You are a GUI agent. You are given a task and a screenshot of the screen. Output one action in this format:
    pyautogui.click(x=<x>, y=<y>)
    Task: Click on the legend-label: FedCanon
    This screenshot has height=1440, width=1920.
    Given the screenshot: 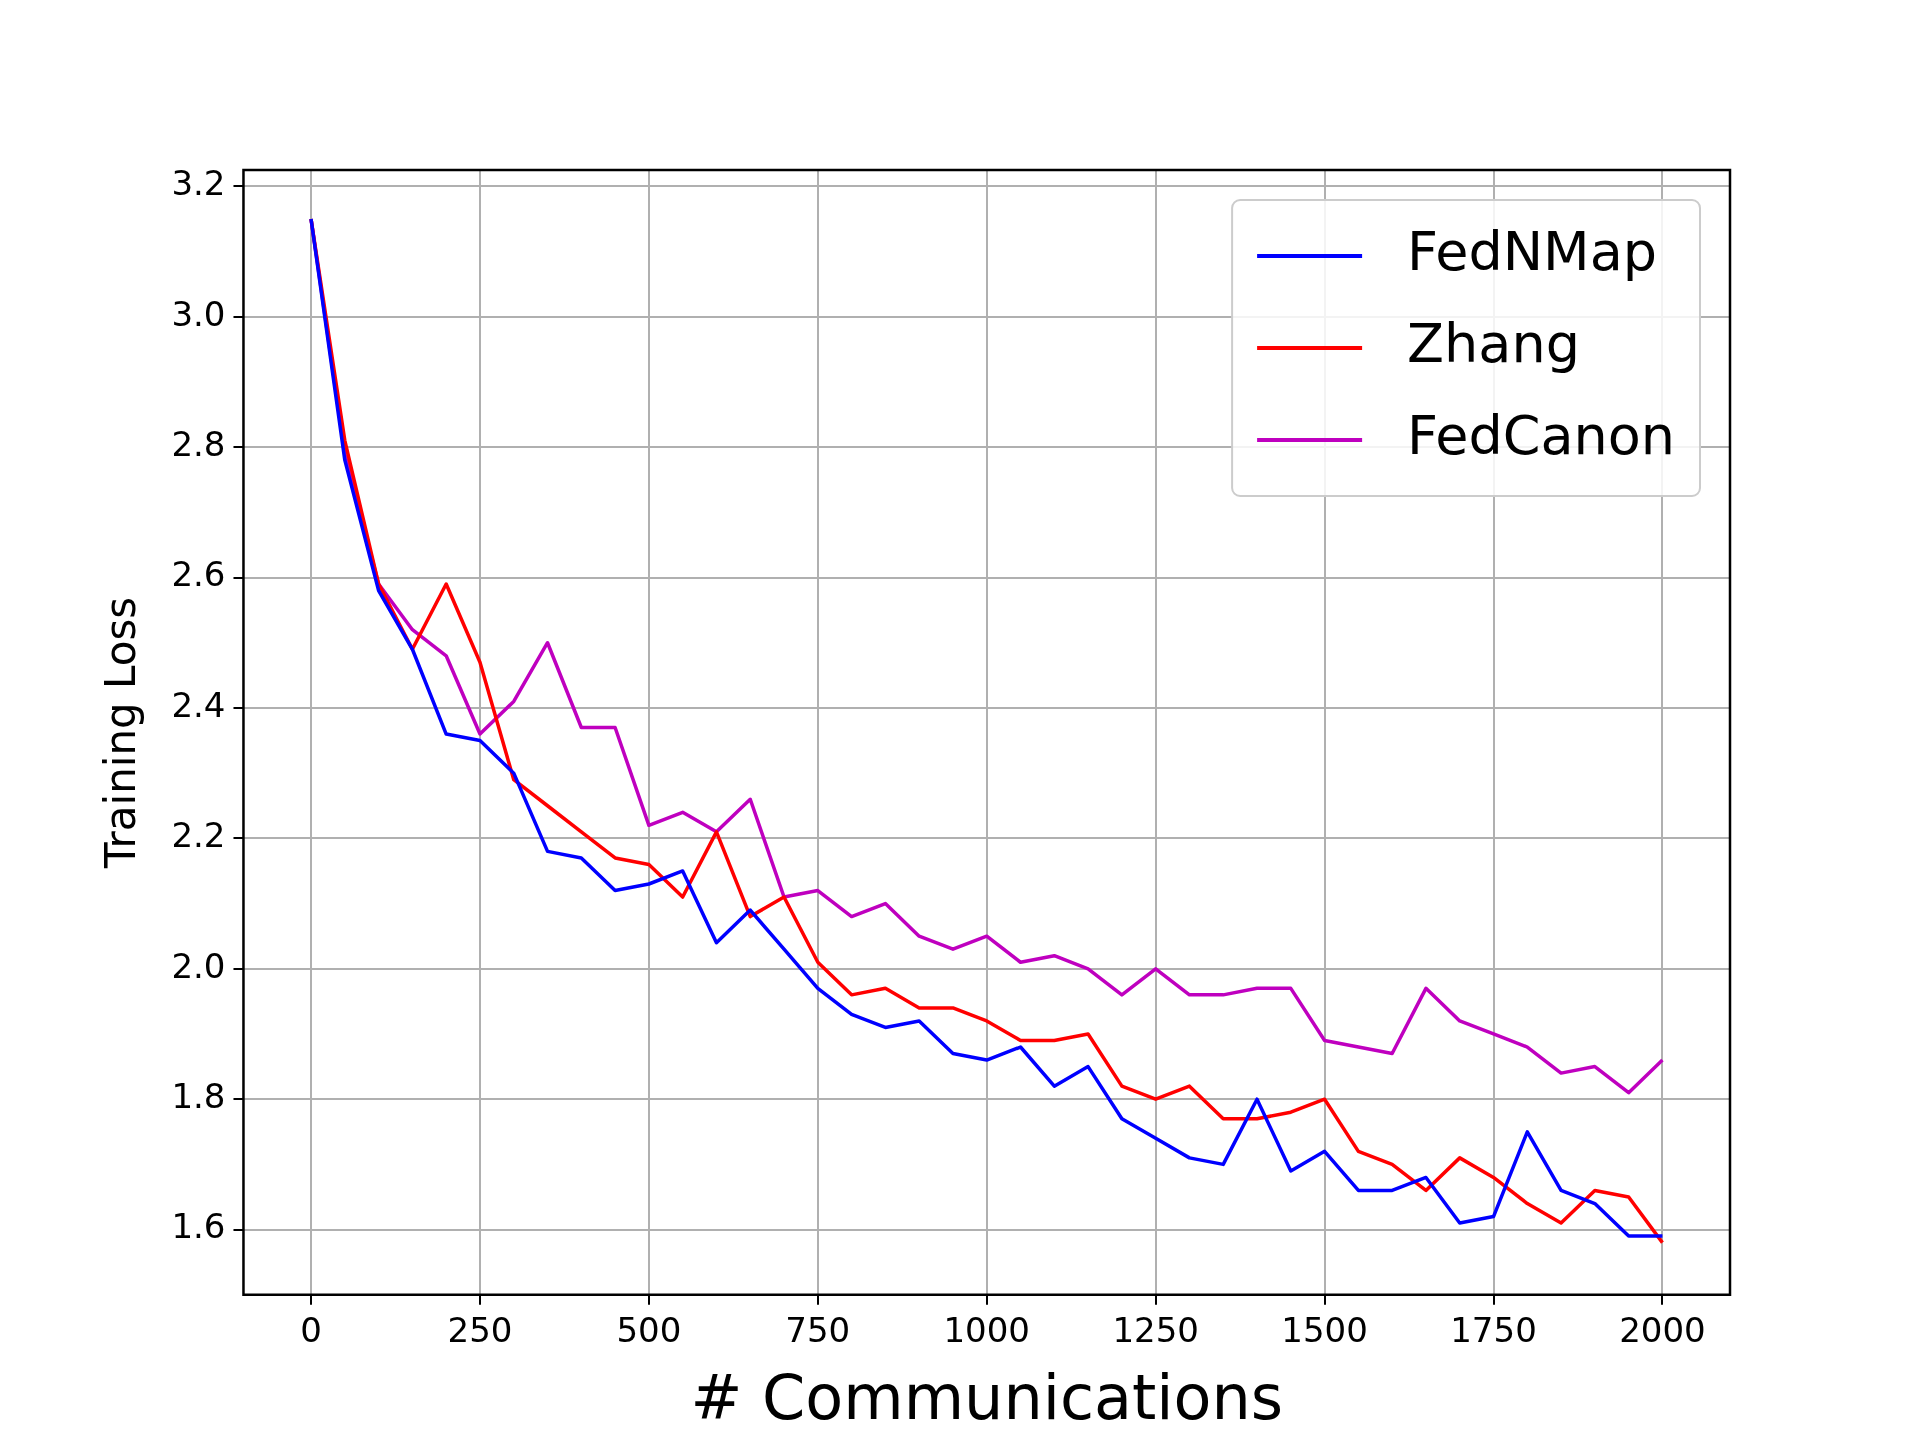 What is the action you would take?
    pyautogui.click(x=1541, y=436)
    